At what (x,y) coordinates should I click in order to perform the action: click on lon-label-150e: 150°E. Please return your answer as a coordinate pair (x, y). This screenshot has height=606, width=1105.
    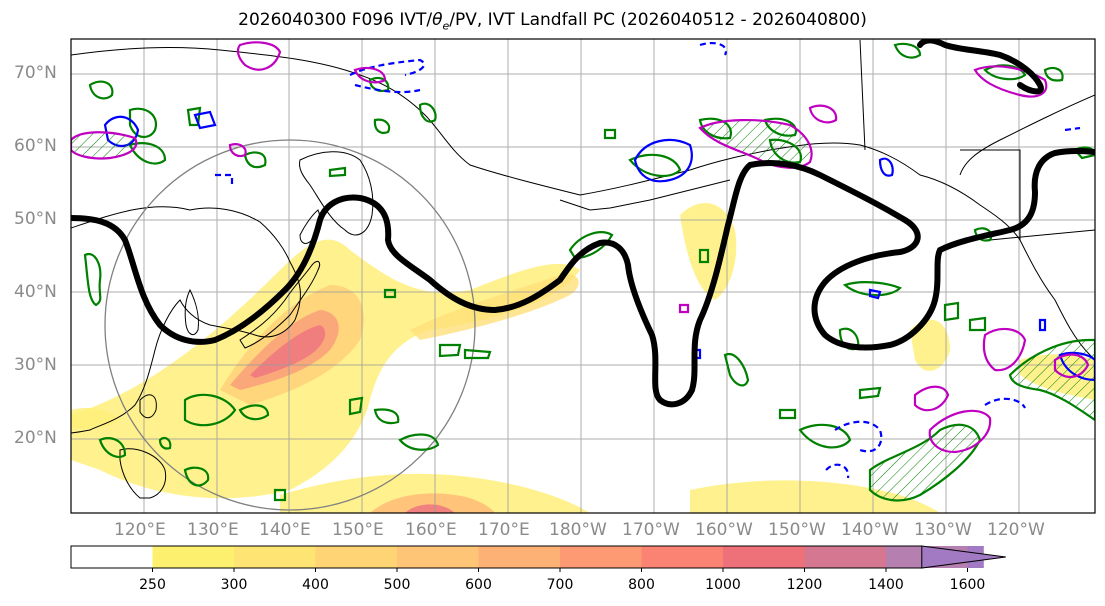
    Looking at the image, I should click on (358, 530).